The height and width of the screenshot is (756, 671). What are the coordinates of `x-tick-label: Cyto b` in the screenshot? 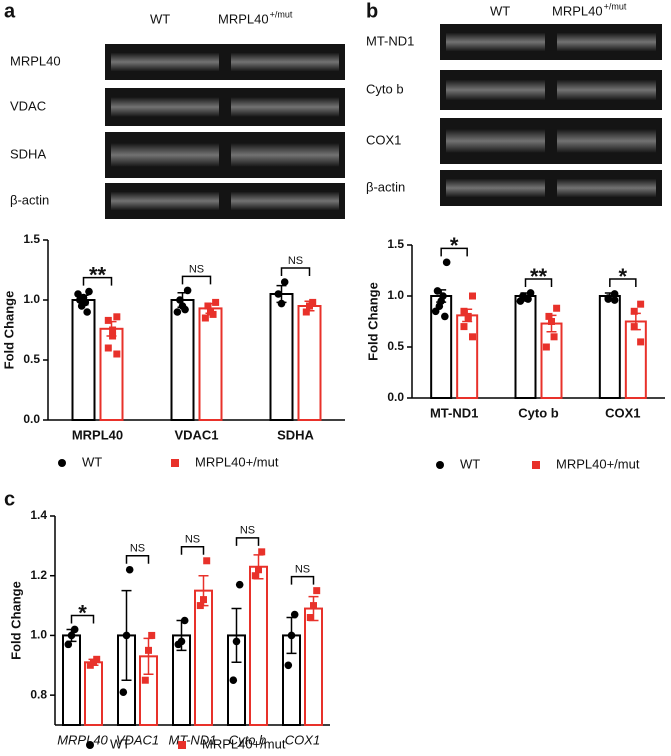 It's located at (248, 739).